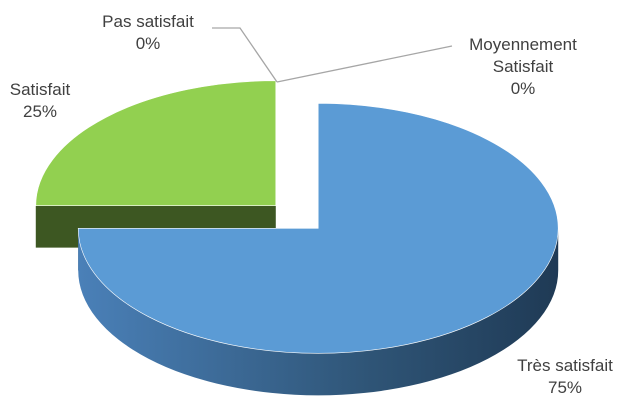 The height and width of the screenshot is (406, 628). What do you see at coordinates (40, 101) in the screenshot?
I see `slice-label: Satisfait 25%` at bounding box center [40, 101].